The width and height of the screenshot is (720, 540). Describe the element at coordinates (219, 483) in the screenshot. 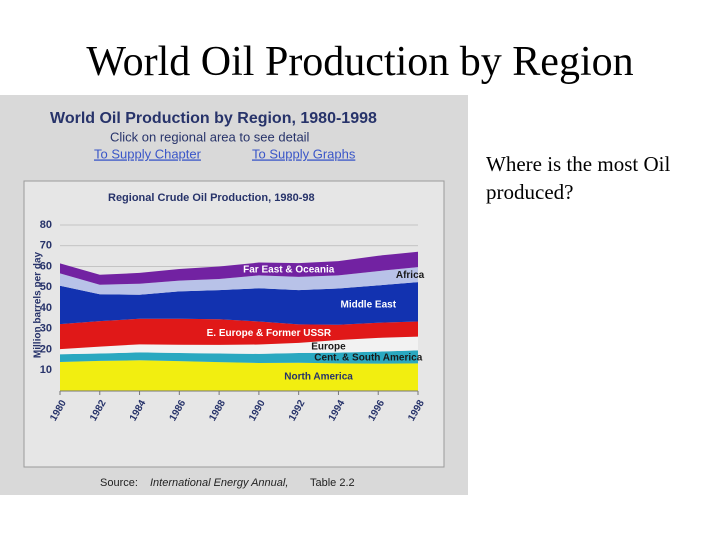

I see `source-title: International Energy Annual,` at that location.